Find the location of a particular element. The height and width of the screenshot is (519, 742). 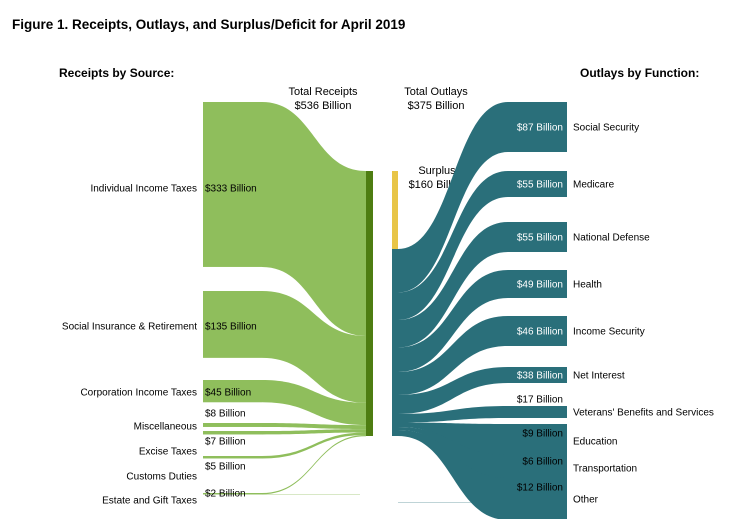

outlay-band-medicare is located at coordinates (537, 184).